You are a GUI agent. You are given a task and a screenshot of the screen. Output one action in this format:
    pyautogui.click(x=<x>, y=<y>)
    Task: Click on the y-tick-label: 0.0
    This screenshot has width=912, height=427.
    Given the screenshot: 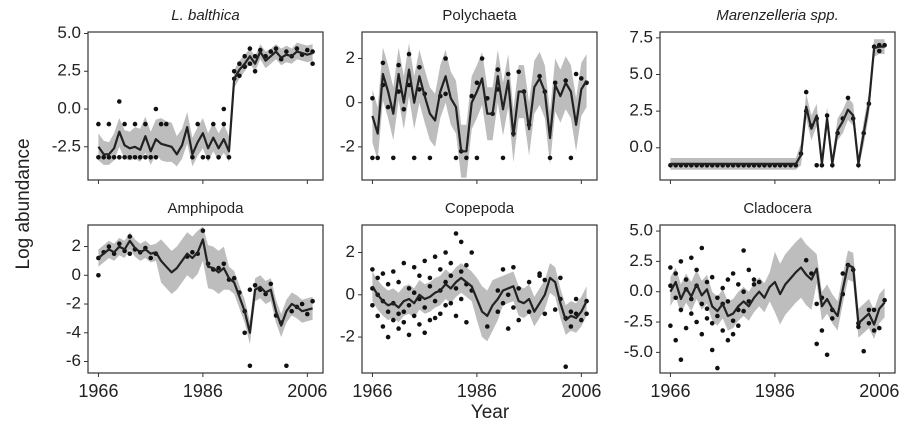 What is the action you would take?
    pyautogui.click(x=69, y=108)
    